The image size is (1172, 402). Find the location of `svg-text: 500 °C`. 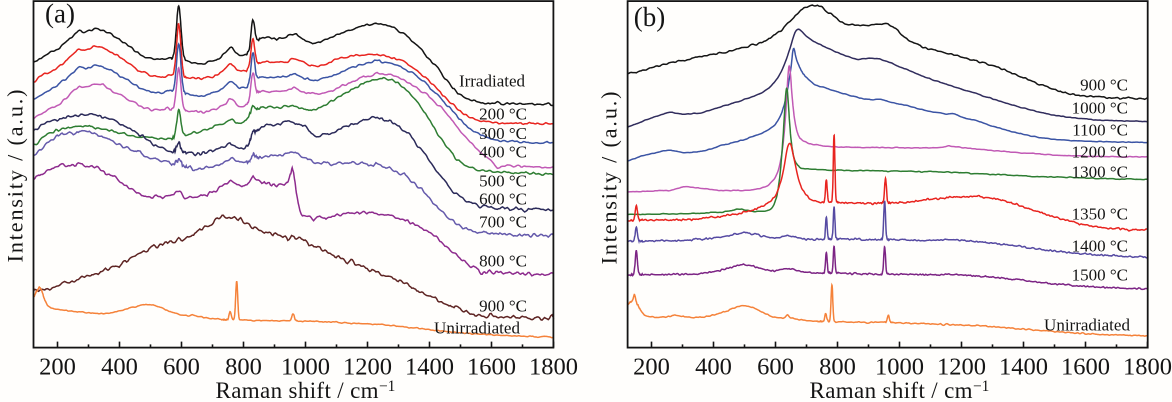

svg-text: 500 °C is located at coordinates (503, 181).